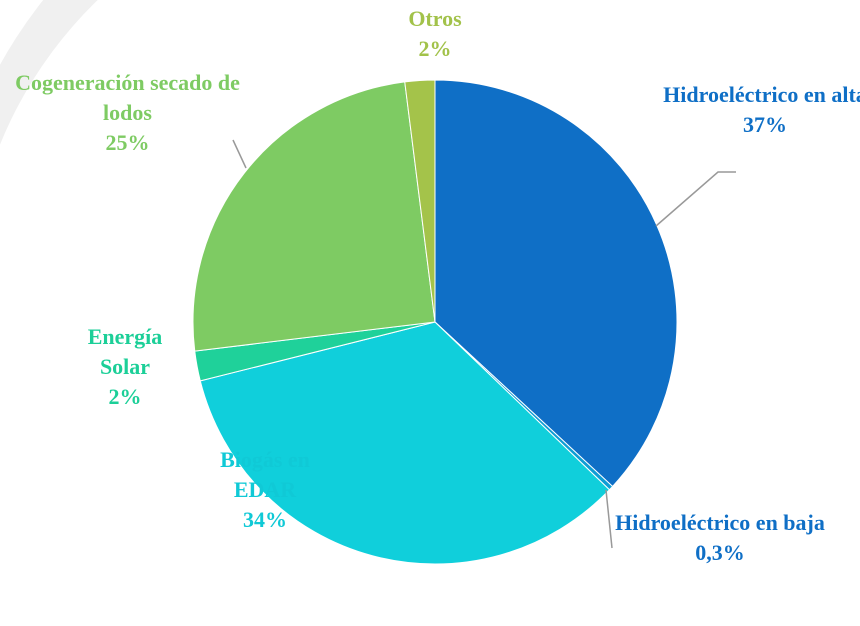  What do you see at coordinates (265, 519) in the screenshot?
I see `value-label: 34%` at bounding box center [265, 519].